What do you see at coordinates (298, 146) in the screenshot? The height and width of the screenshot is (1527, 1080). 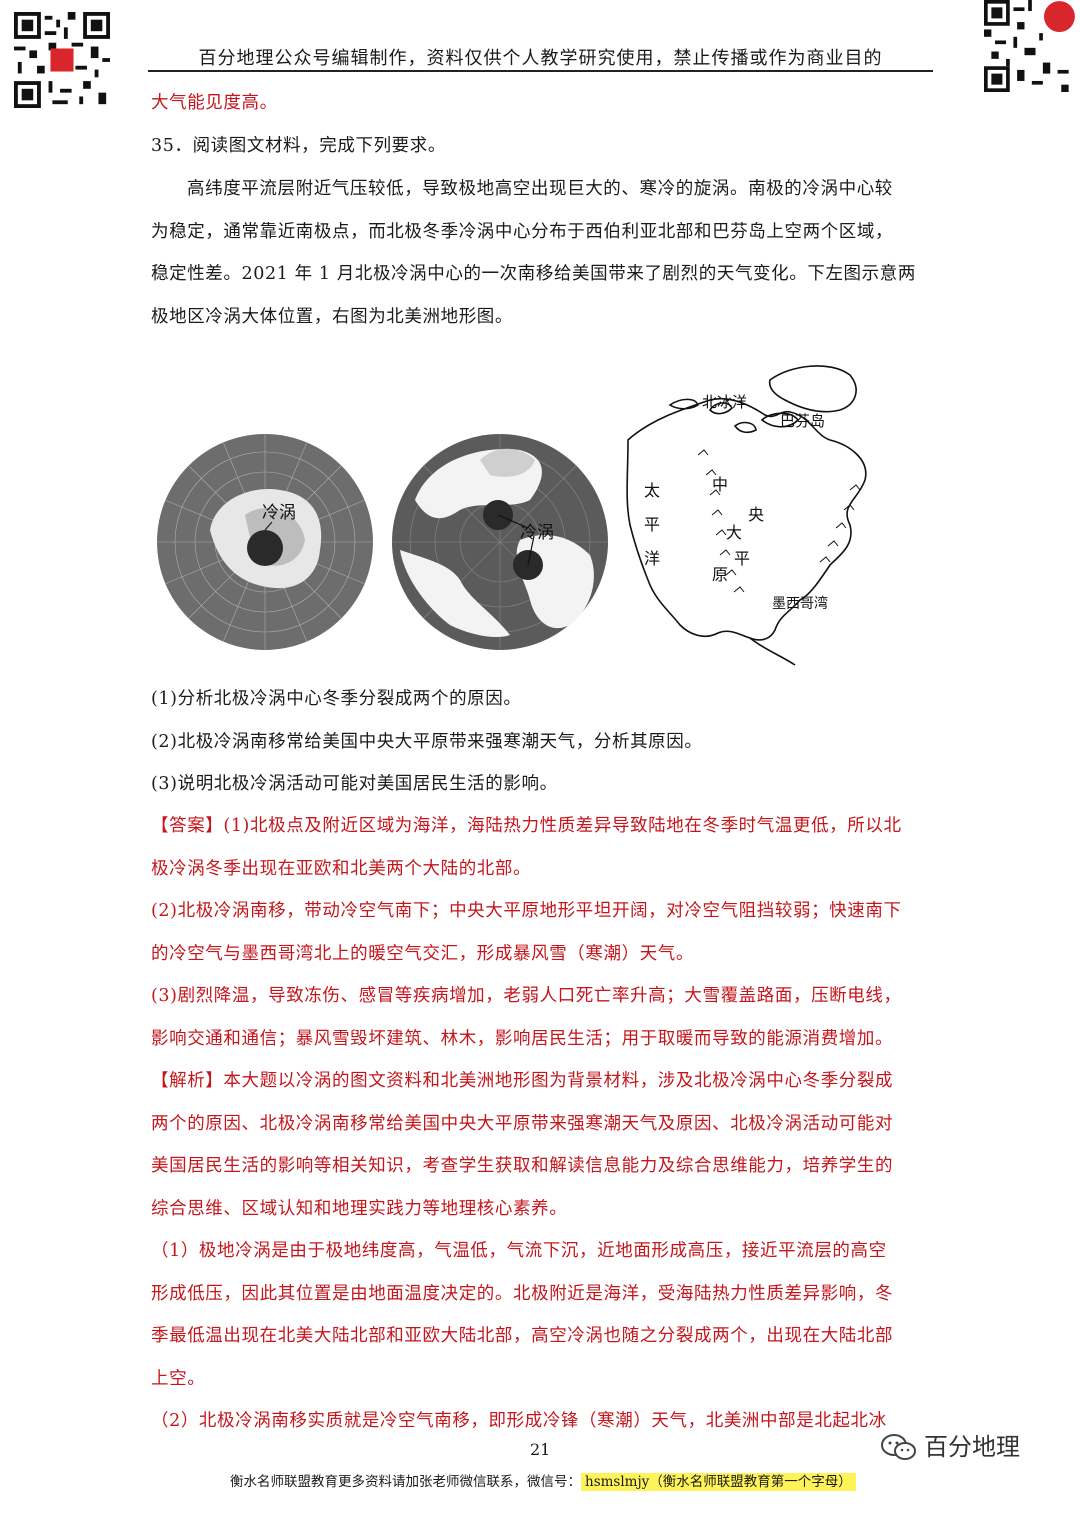 I see `question-title: 35．阅读图文材料，完成下列要求。` at bounding box center [298, 146].